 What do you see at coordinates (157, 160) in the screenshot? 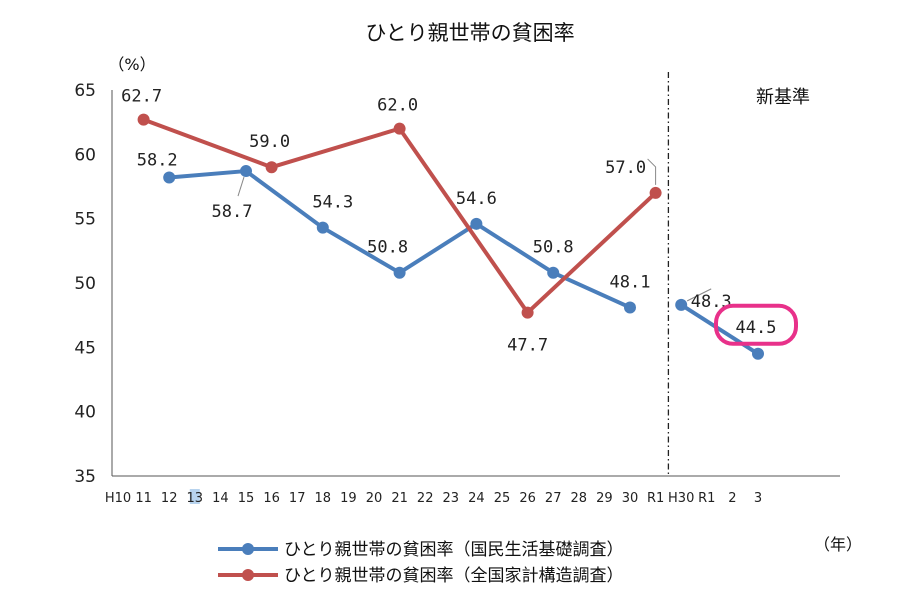
I see `data-label: 58.2` at bounding box center [157, 160].